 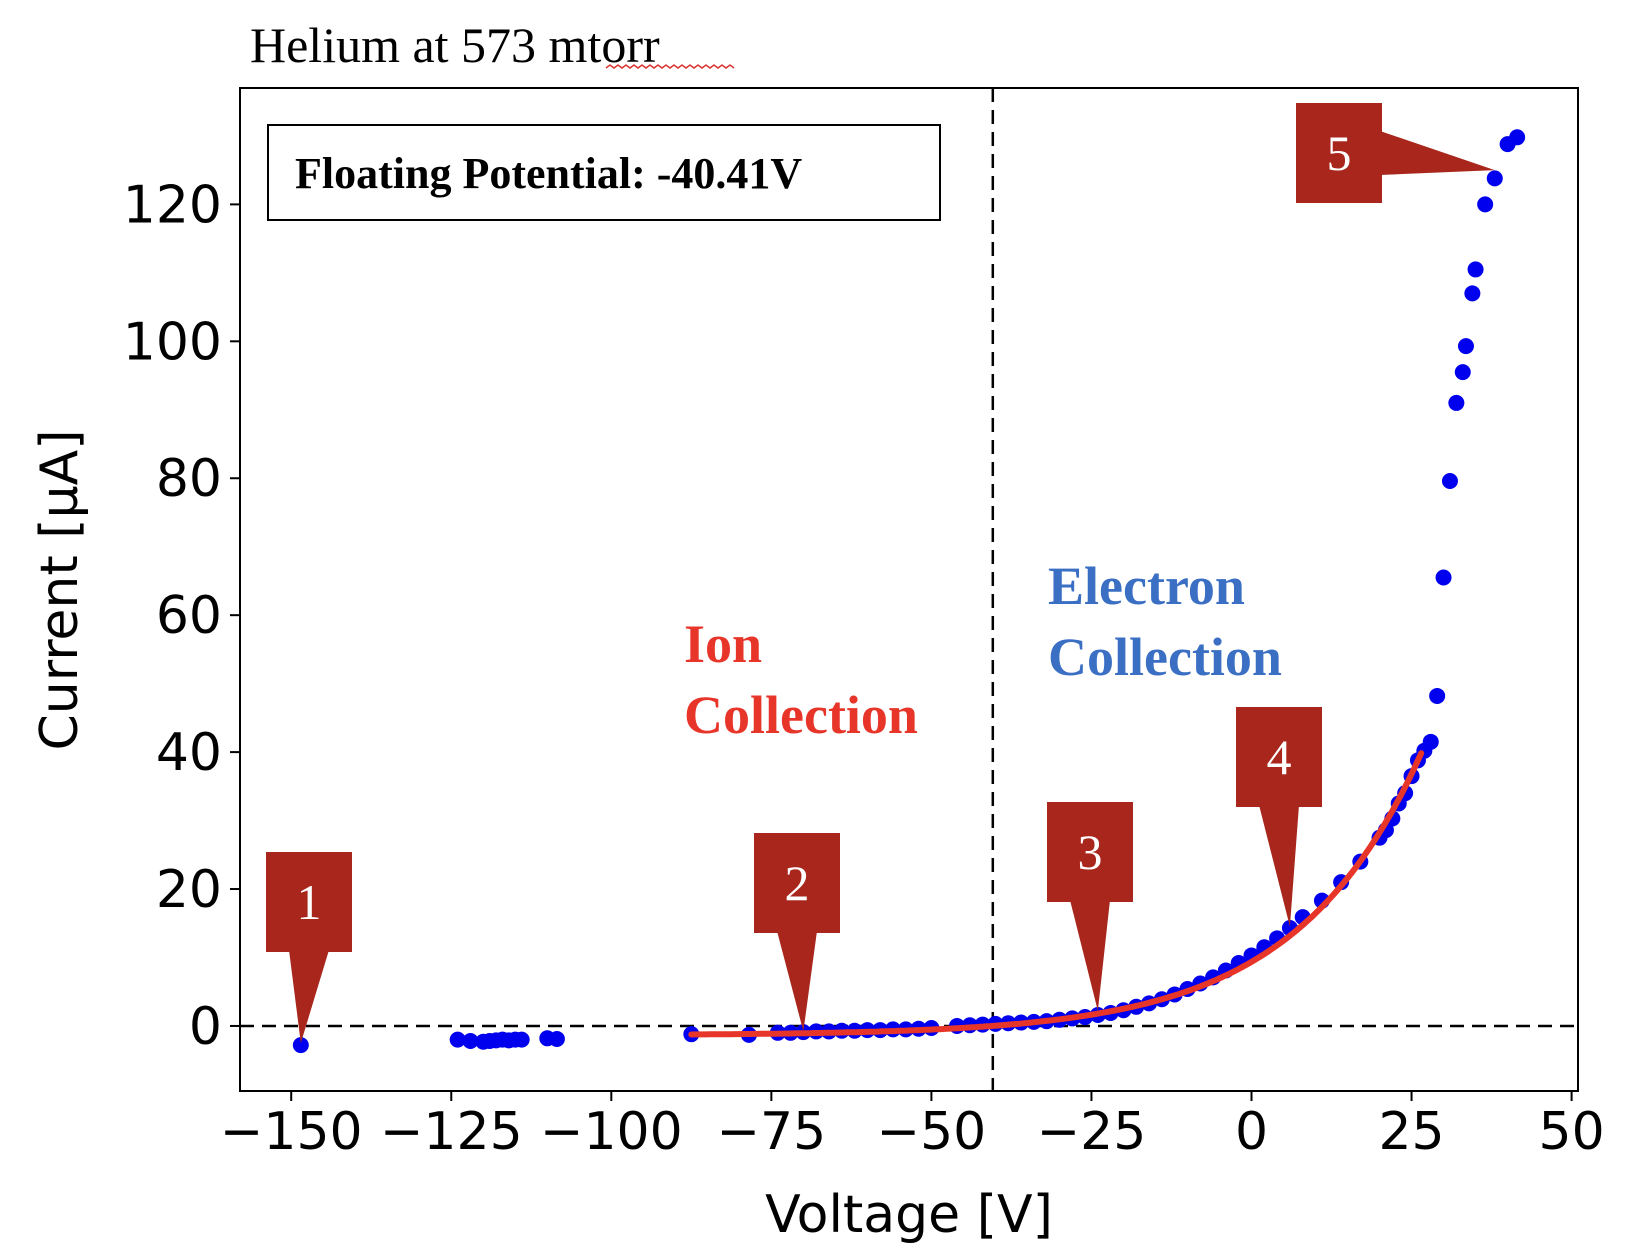 I want to click on callout-number: 2, so click(x=797, y=883).